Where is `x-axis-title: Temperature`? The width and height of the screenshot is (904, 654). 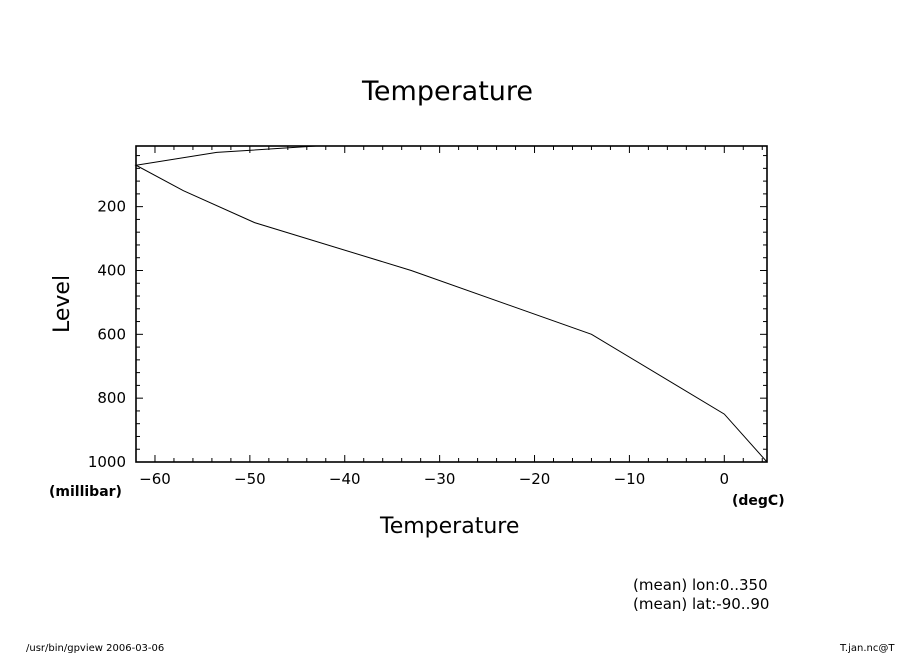
x-axis-title: Temperature is located at coordinates (450, 526).